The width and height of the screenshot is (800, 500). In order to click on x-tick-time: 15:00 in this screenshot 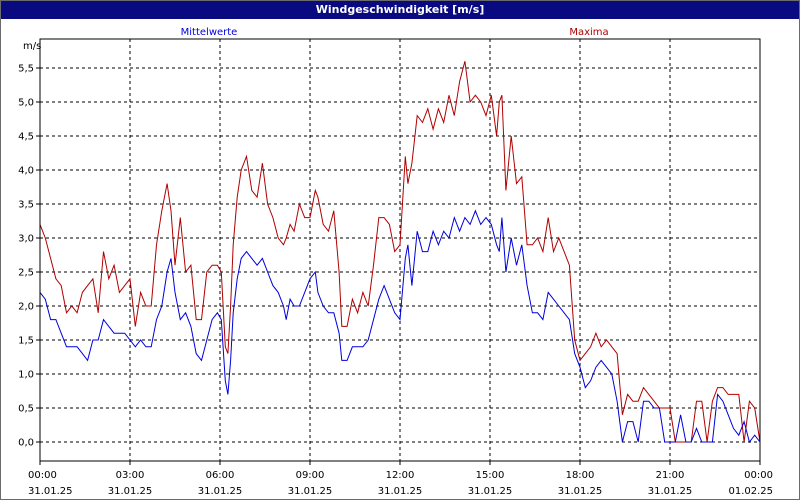, I will do `click(490, 475)`.